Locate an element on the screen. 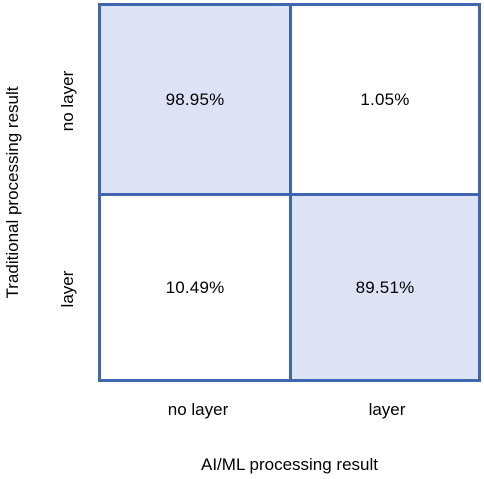  y-axis-title: Traditional processing result is located at coordinates (12, 192).